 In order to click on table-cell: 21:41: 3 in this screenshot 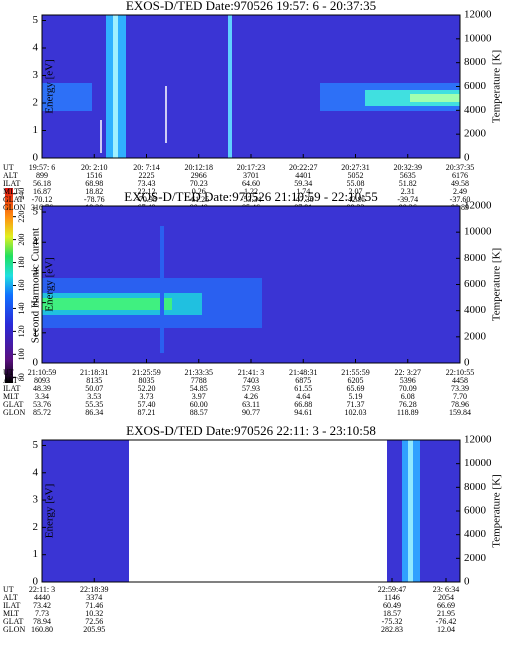, I will do `click(251, 372)`.